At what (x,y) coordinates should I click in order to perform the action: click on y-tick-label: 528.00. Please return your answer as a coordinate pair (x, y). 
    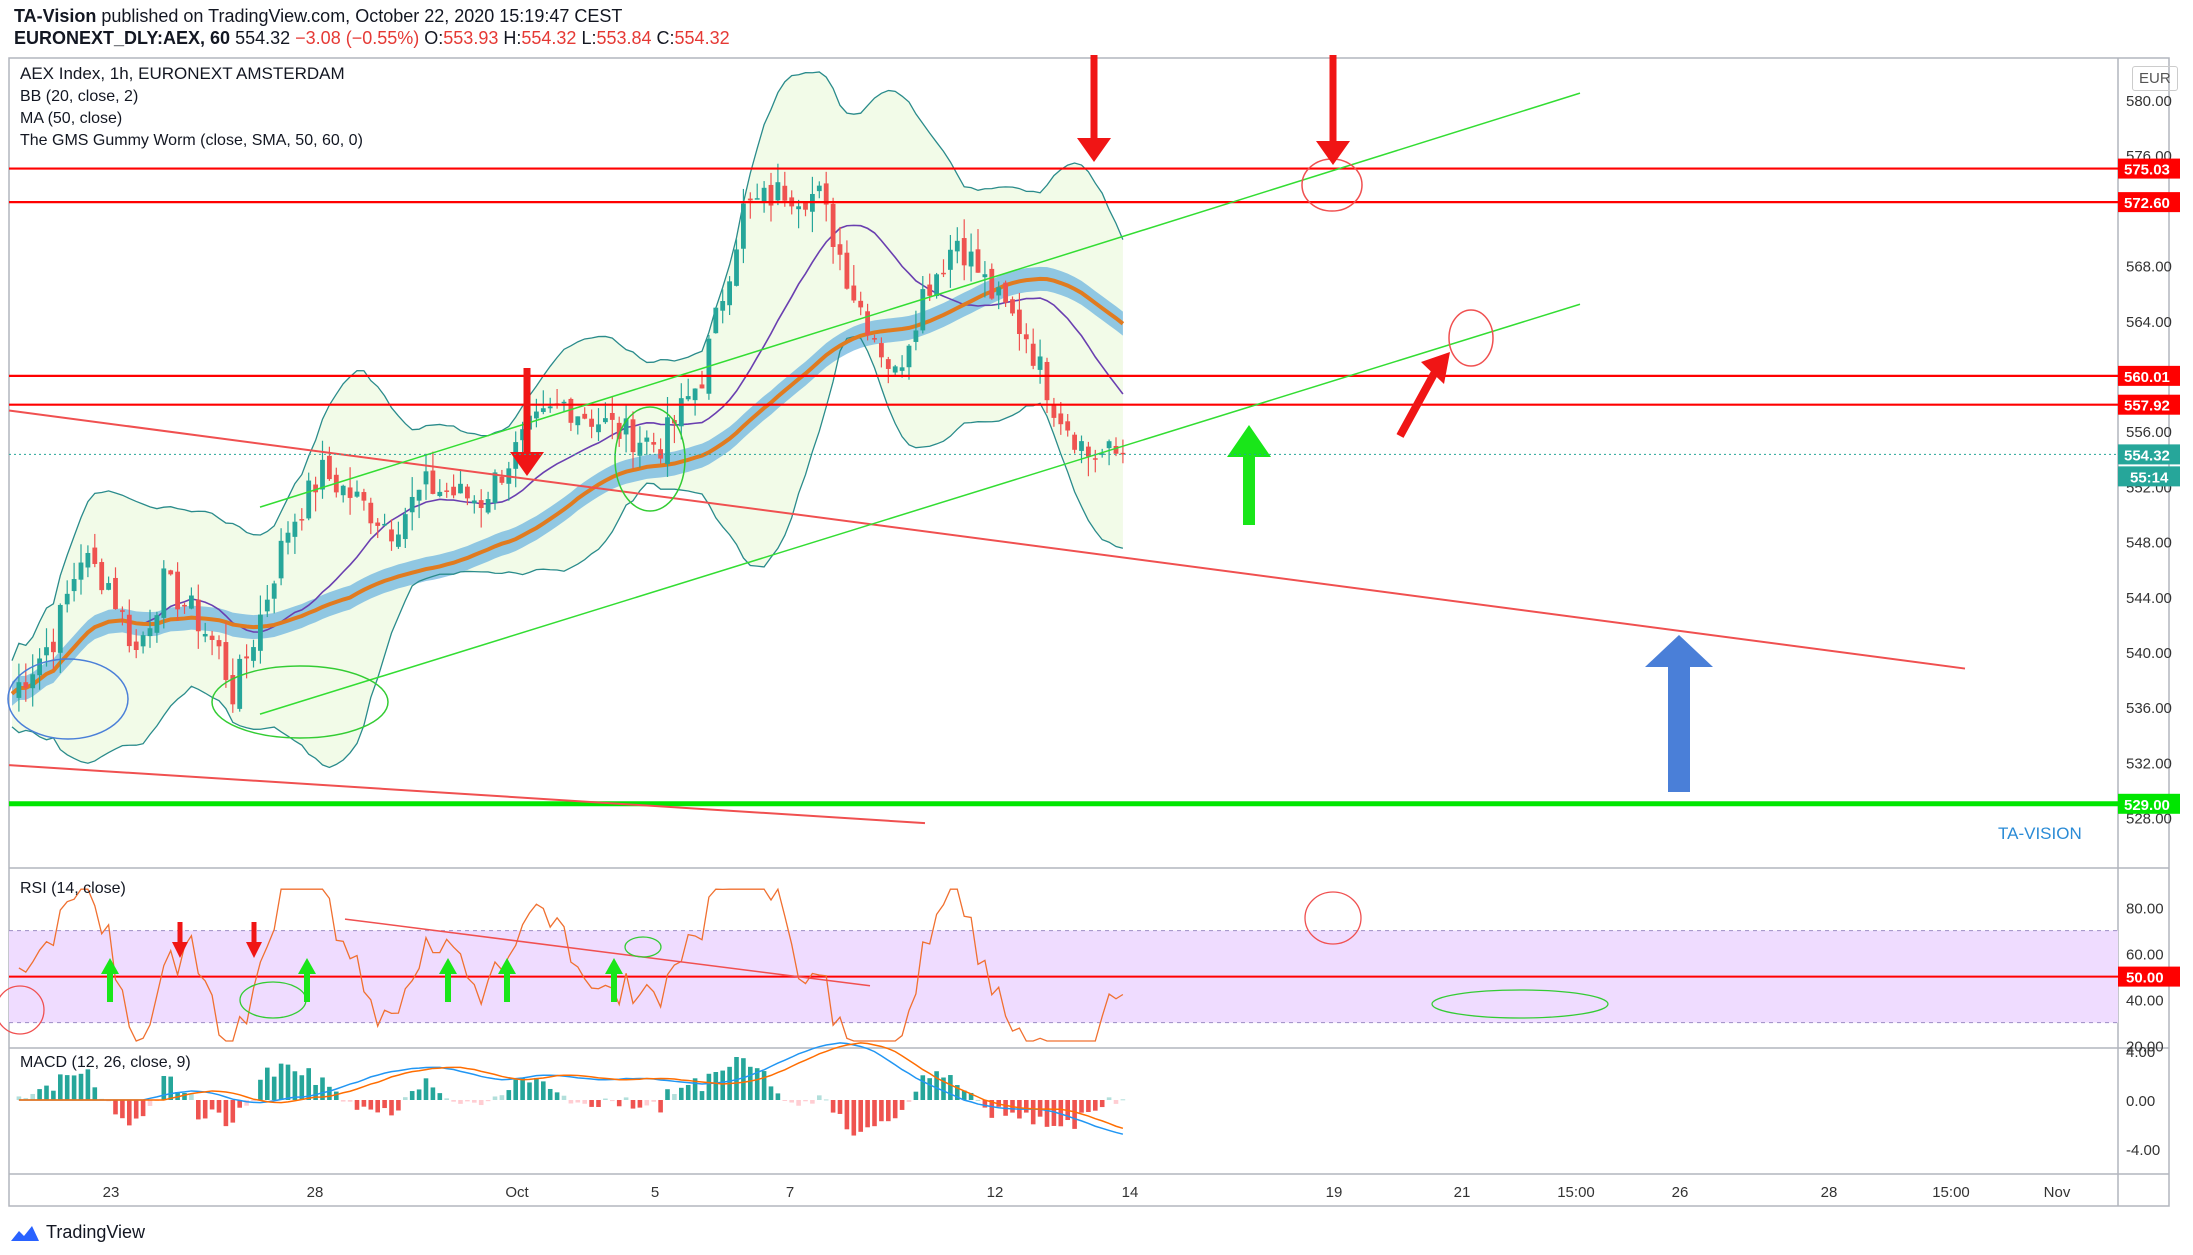
    Looking at the image, I should click on (2149, 819).